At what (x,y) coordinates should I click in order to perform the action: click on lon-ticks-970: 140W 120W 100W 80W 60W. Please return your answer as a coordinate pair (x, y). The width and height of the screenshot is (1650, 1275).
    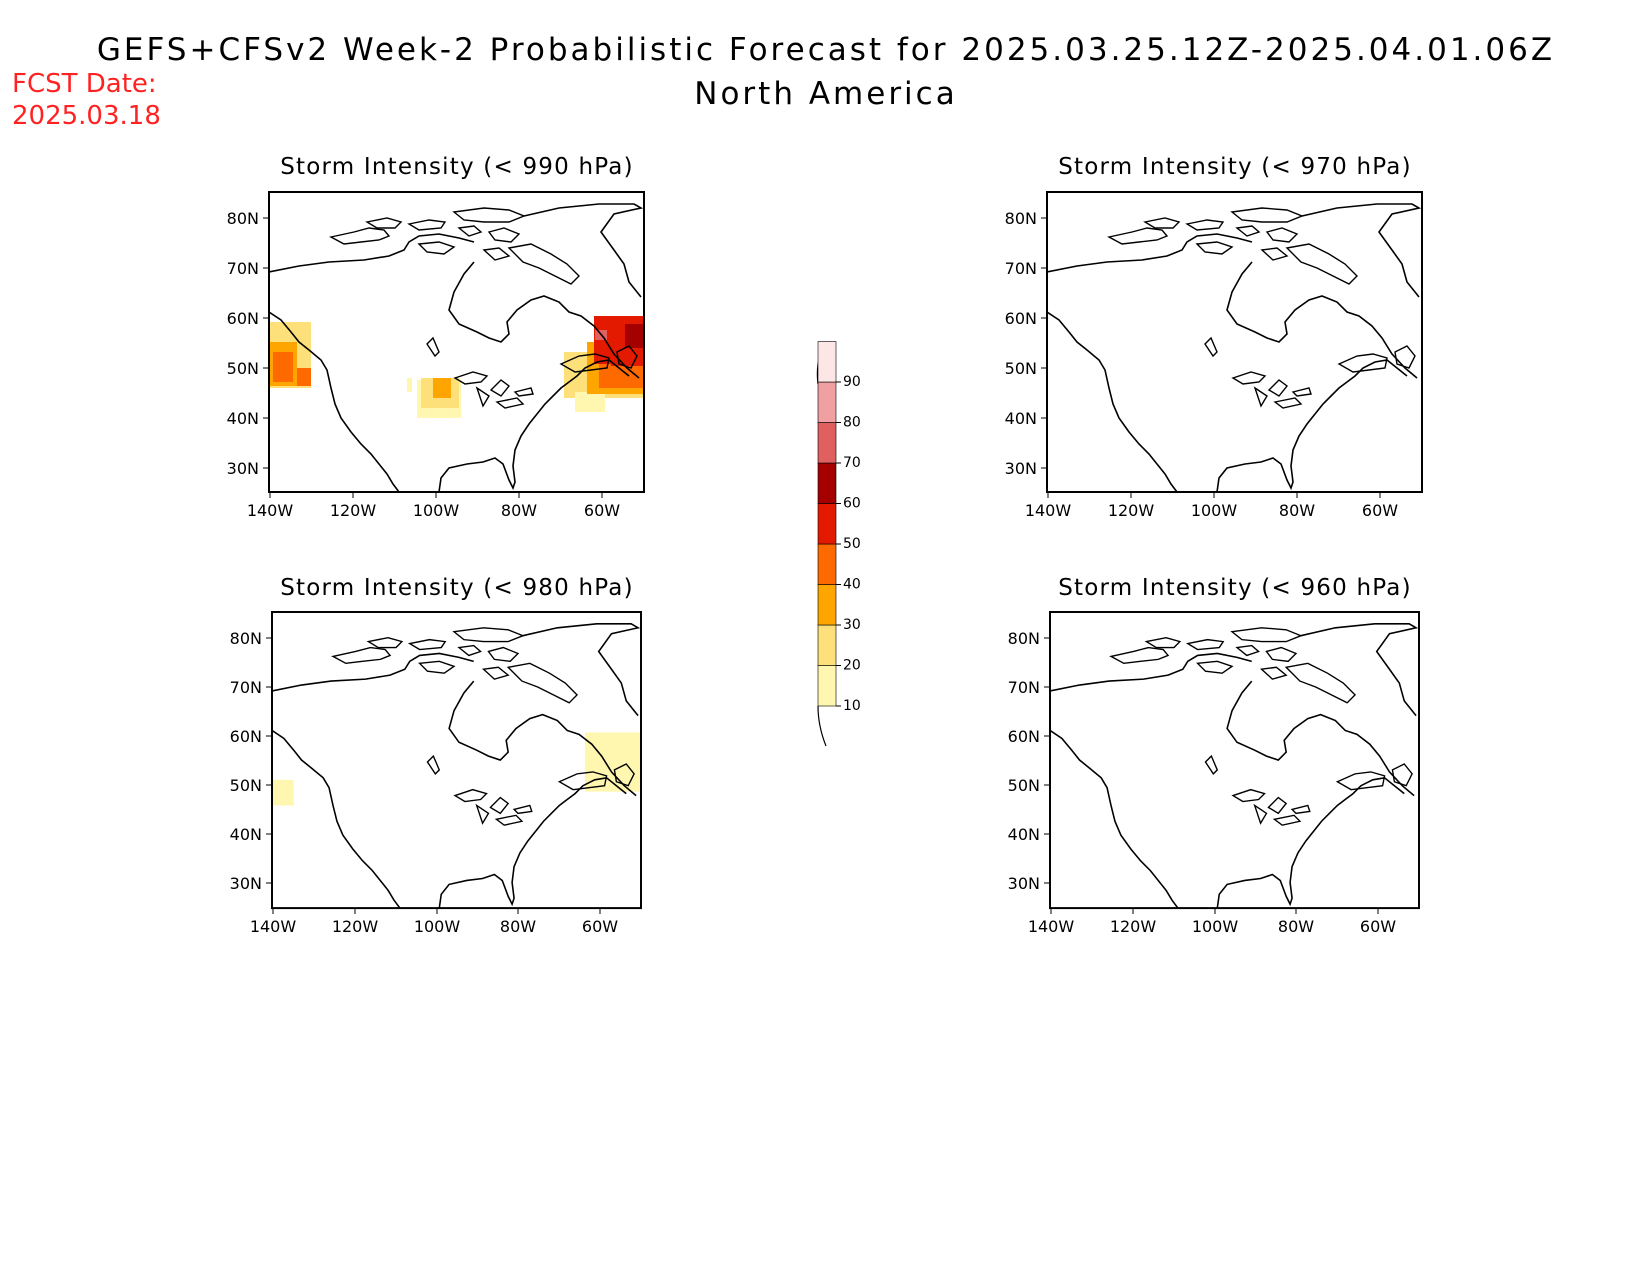
    Looking at the image, I should click on (1211, 506).